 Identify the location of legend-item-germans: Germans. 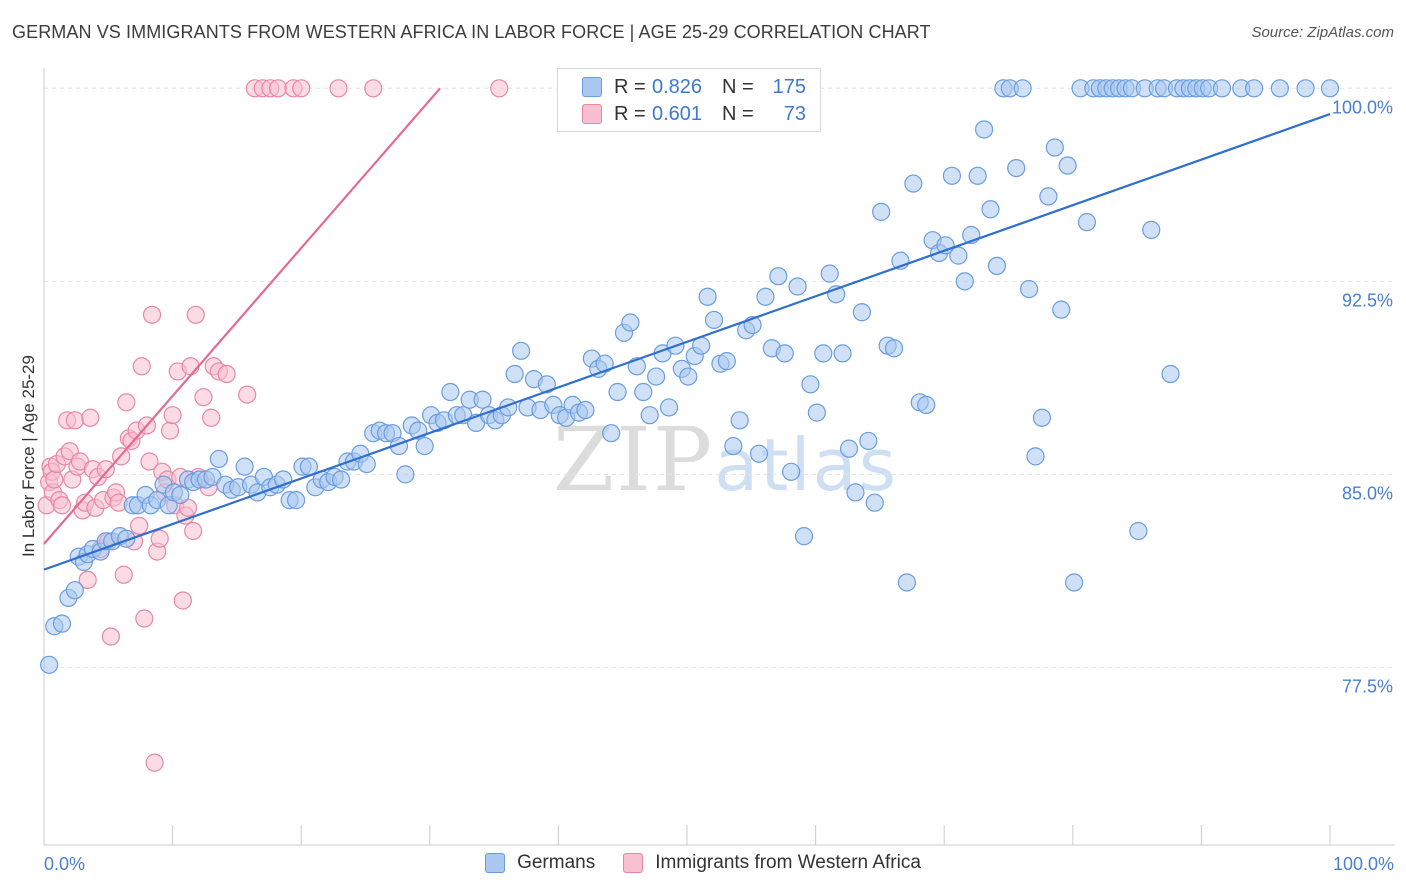
(540, 863).